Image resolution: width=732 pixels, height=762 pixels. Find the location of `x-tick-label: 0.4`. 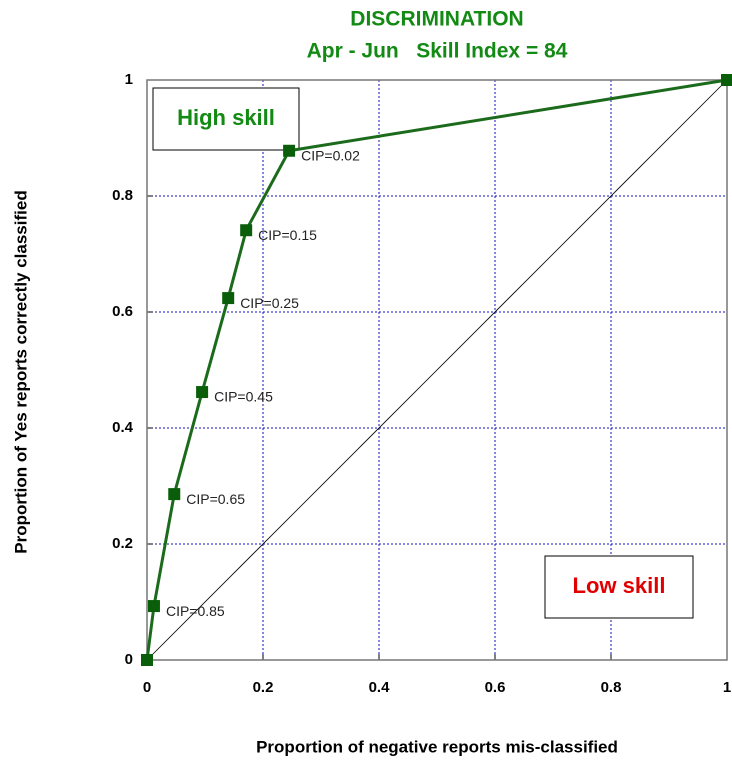

x-tick-label: 0.4 is located at coordinates (380, 687).